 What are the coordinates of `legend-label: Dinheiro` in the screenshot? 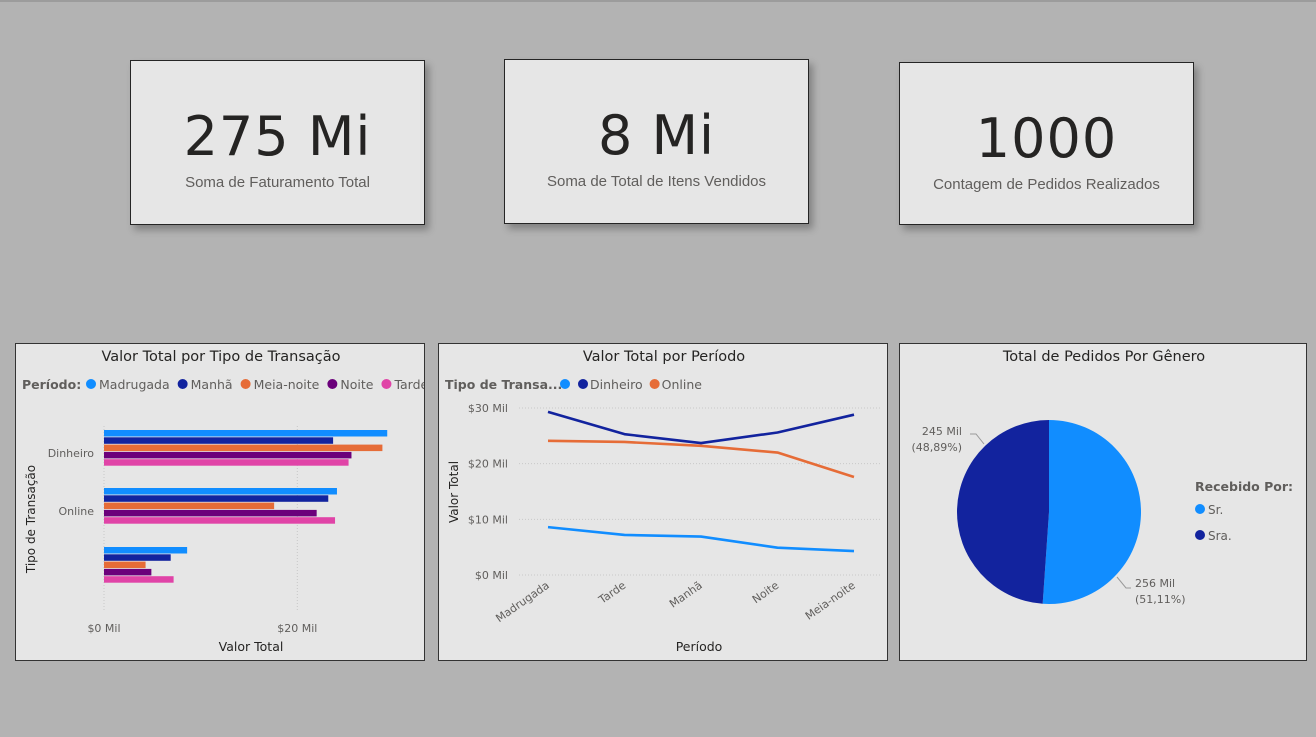 It's located at (616, 384).